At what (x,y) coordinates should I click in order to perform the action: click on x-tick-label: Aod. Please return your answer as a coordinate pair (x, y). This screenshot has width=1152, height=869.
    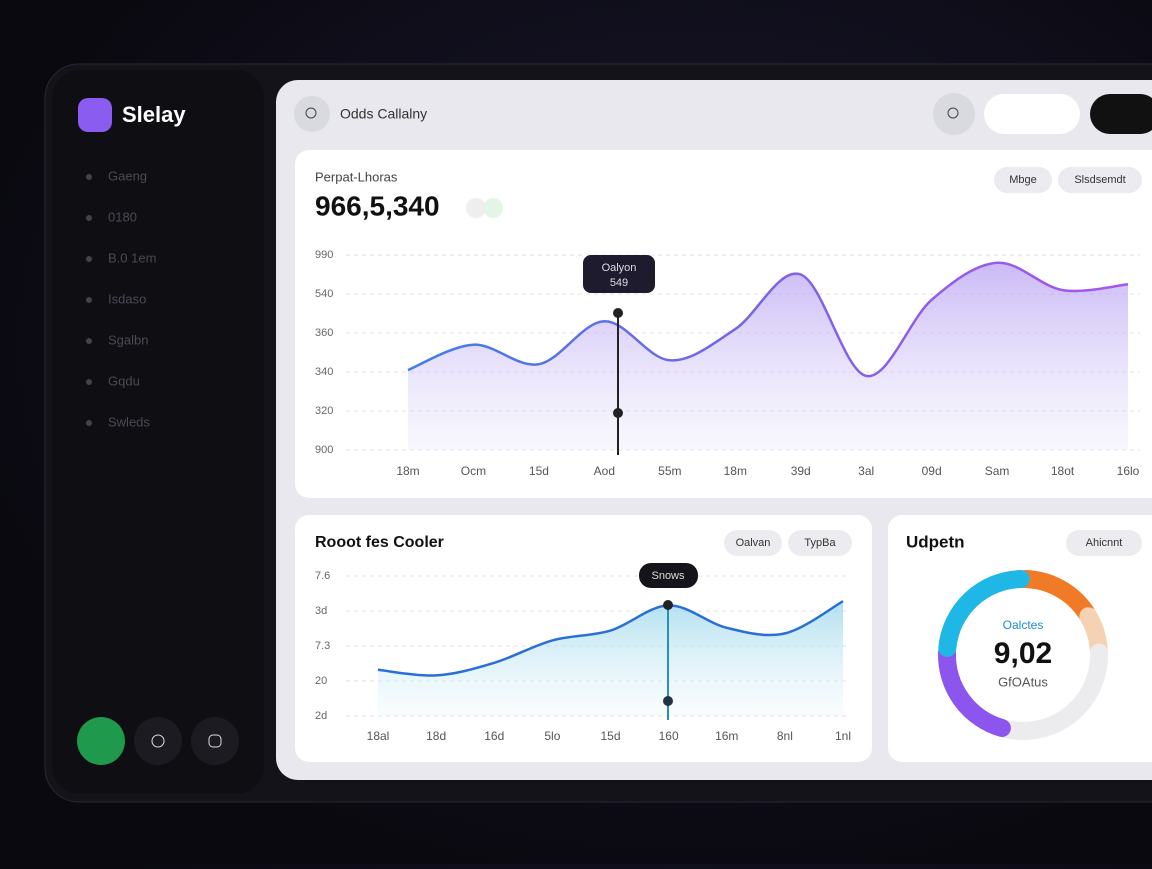
    Looking at the image, I should click on (604, 471).